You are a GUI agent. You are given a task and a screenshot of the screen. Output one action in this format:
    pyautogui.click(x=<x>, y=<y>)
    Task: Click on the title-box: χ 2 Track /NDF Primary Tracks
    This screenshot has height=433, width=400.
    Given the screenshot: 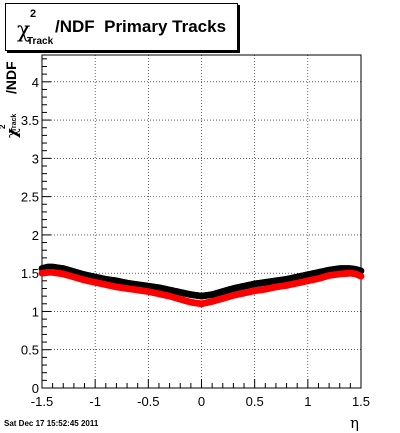 What is the action you would take?
    pyautogui.click(x=121, y=27)
    